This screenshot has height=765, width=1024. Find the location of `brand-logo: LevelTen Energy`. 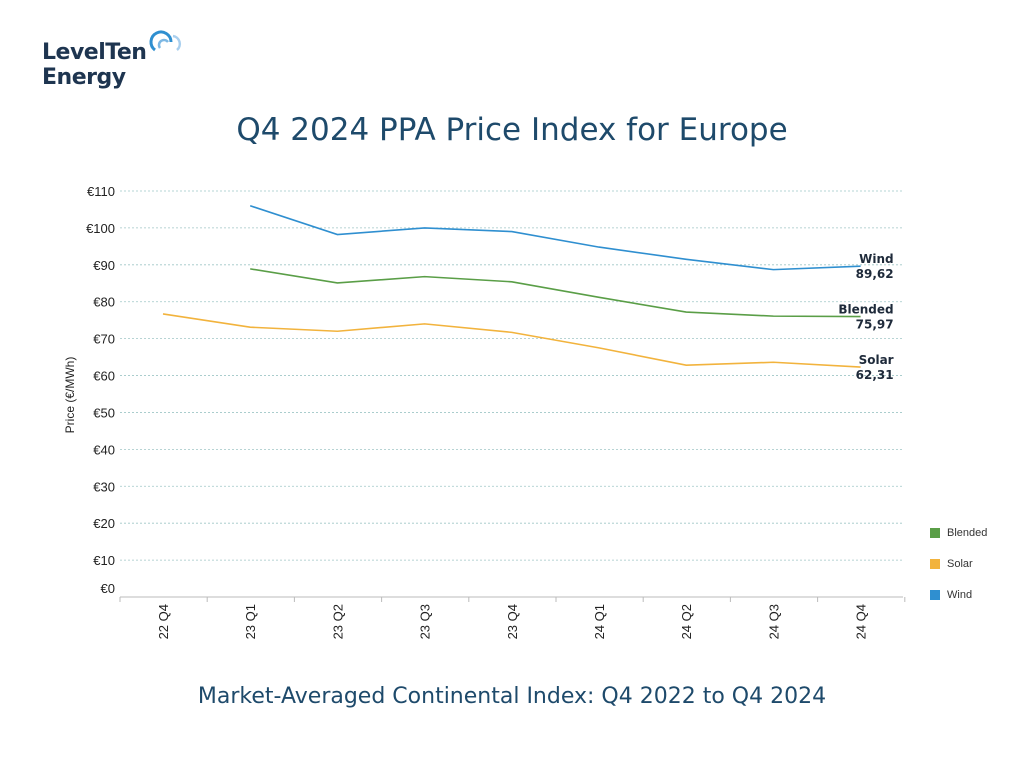

brand-logo: LevelTen Energy is located at coordinates (122, 66).